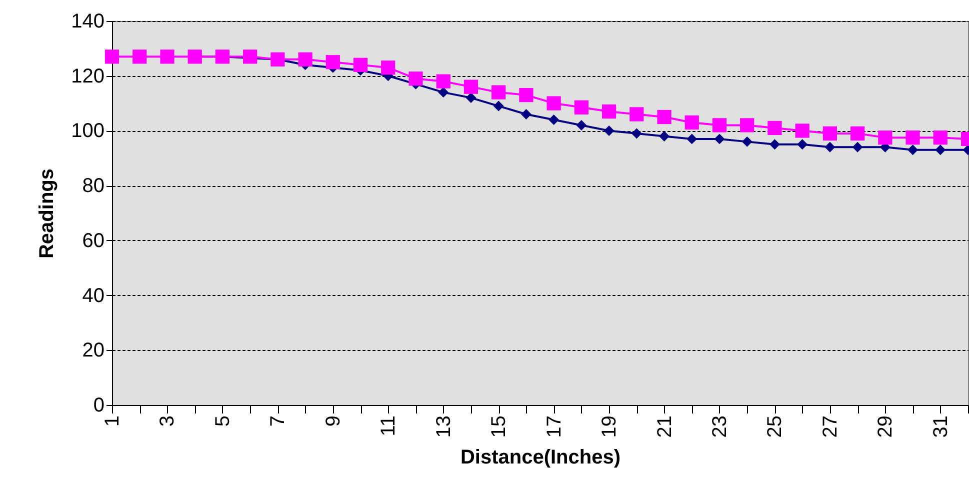  What do you see at coordinates (333, 421) in the screenshot?
I see `x-tick-label: 9` at bounding box center [333, 421].